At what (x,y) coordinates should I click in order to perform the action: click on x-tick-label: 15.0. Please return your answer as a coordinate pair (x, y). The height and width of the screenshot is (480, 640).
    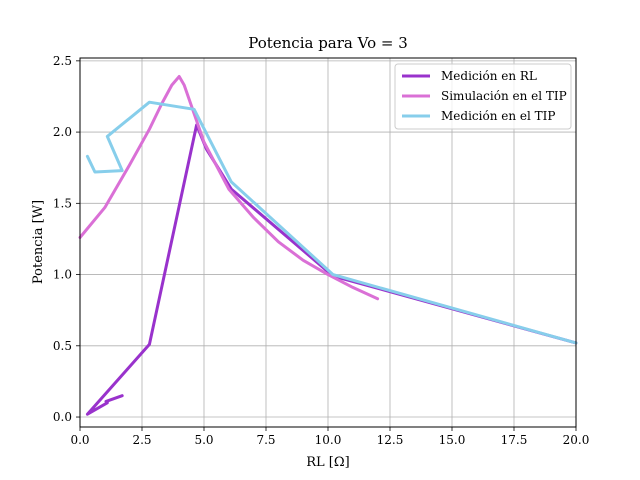
    Looking at the image, I should click on (452, 440).